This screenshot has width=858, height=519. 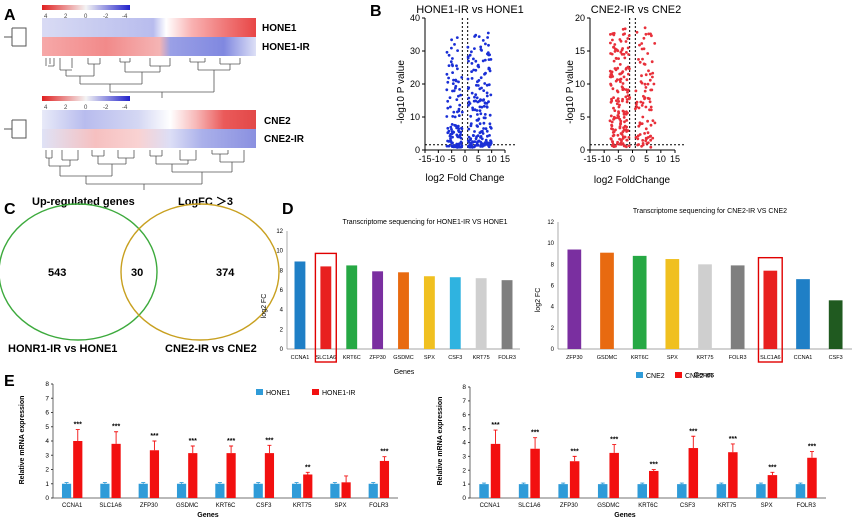 I want to click on heatmap-2-scale-tick: 4, so click(x=46, y=108).